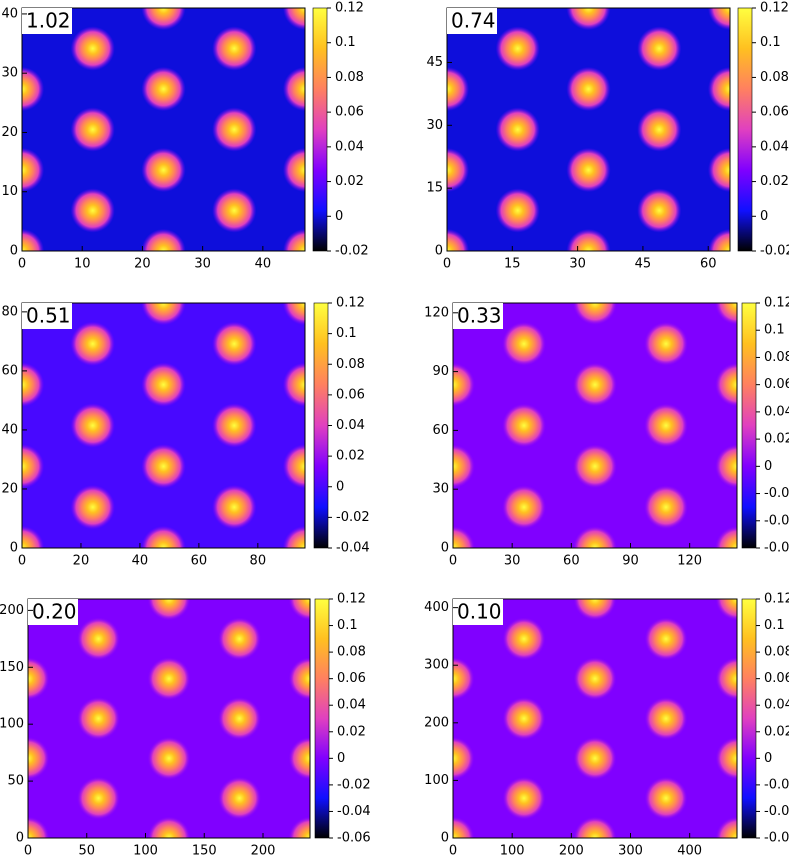 The height and width of the screenshot is (855, 789). Describe the element at coordinates (440, 371) in the screenshot. I see `y-tick-label: 90` at that location.